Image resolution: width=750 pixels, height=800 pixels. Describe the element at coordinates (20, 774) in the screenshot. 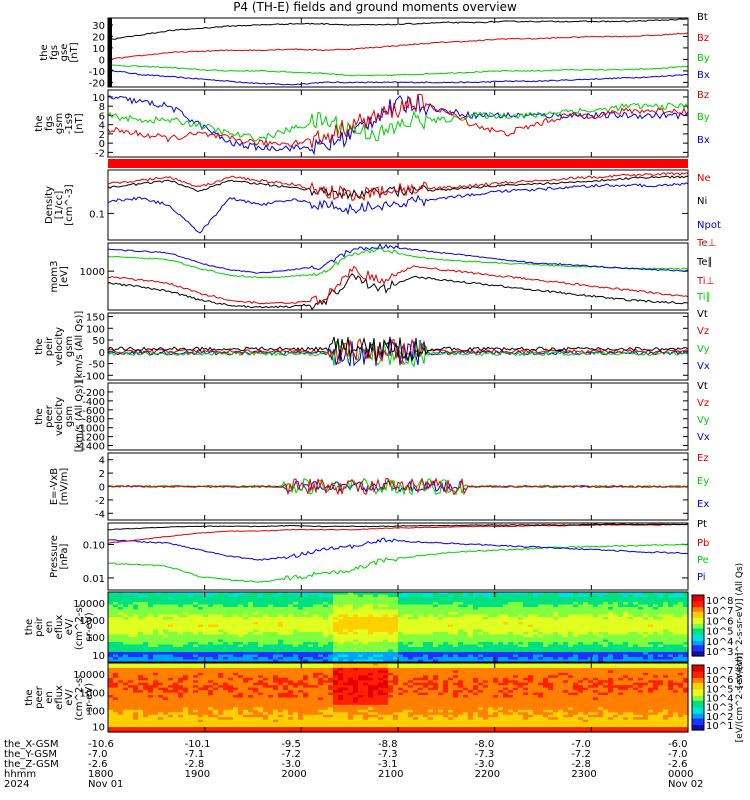

I see `axis-row-label: hhmm` at that location.